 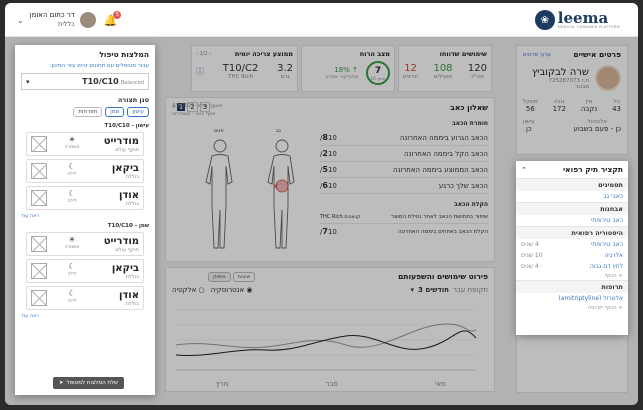 I want to click on dosage-sub: Balanced, so click(x=132, y=83).